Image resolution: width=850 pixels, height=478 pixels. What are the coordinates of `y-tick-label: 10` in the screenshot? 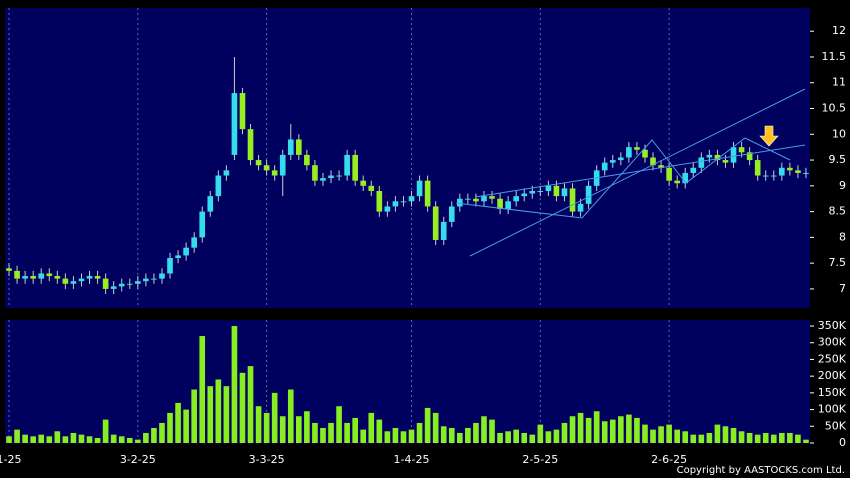 It's located at (839, 133).